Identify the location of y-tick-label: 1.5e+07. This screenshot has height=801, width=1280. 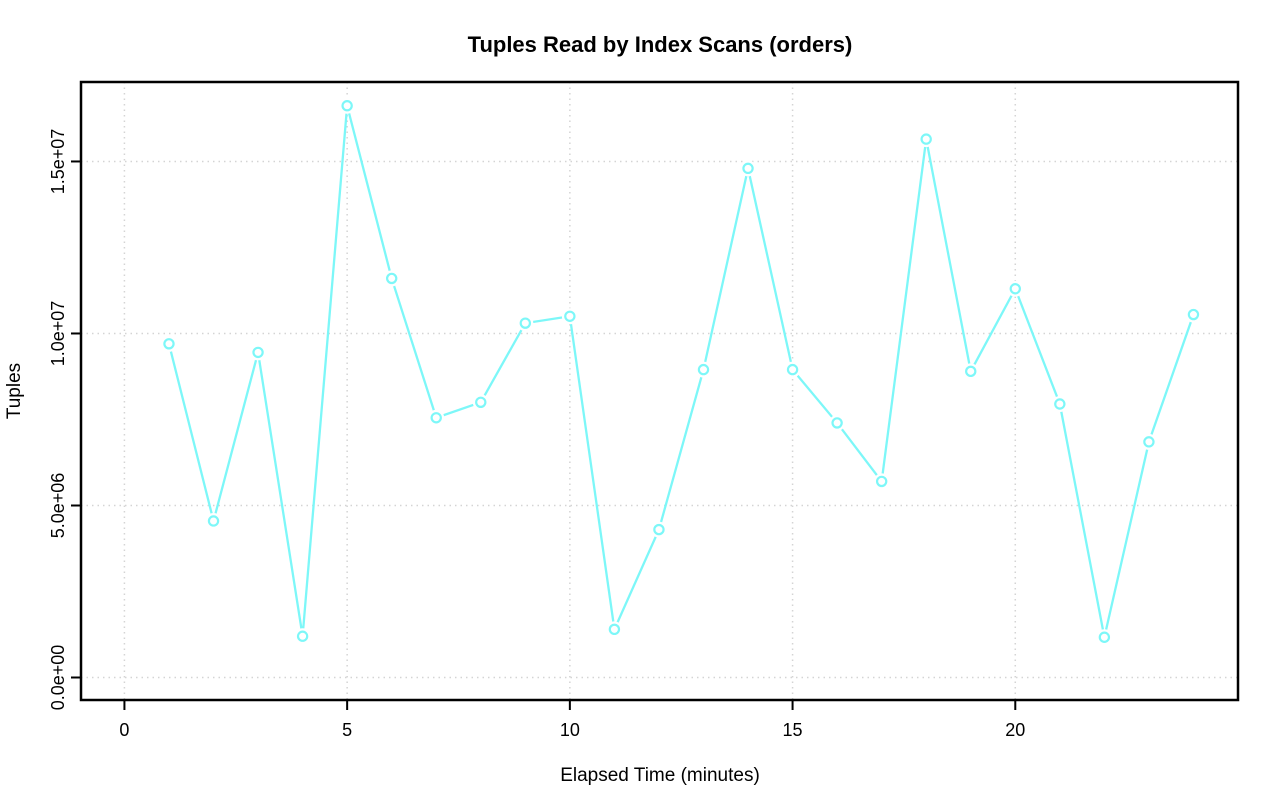
(58, 162).